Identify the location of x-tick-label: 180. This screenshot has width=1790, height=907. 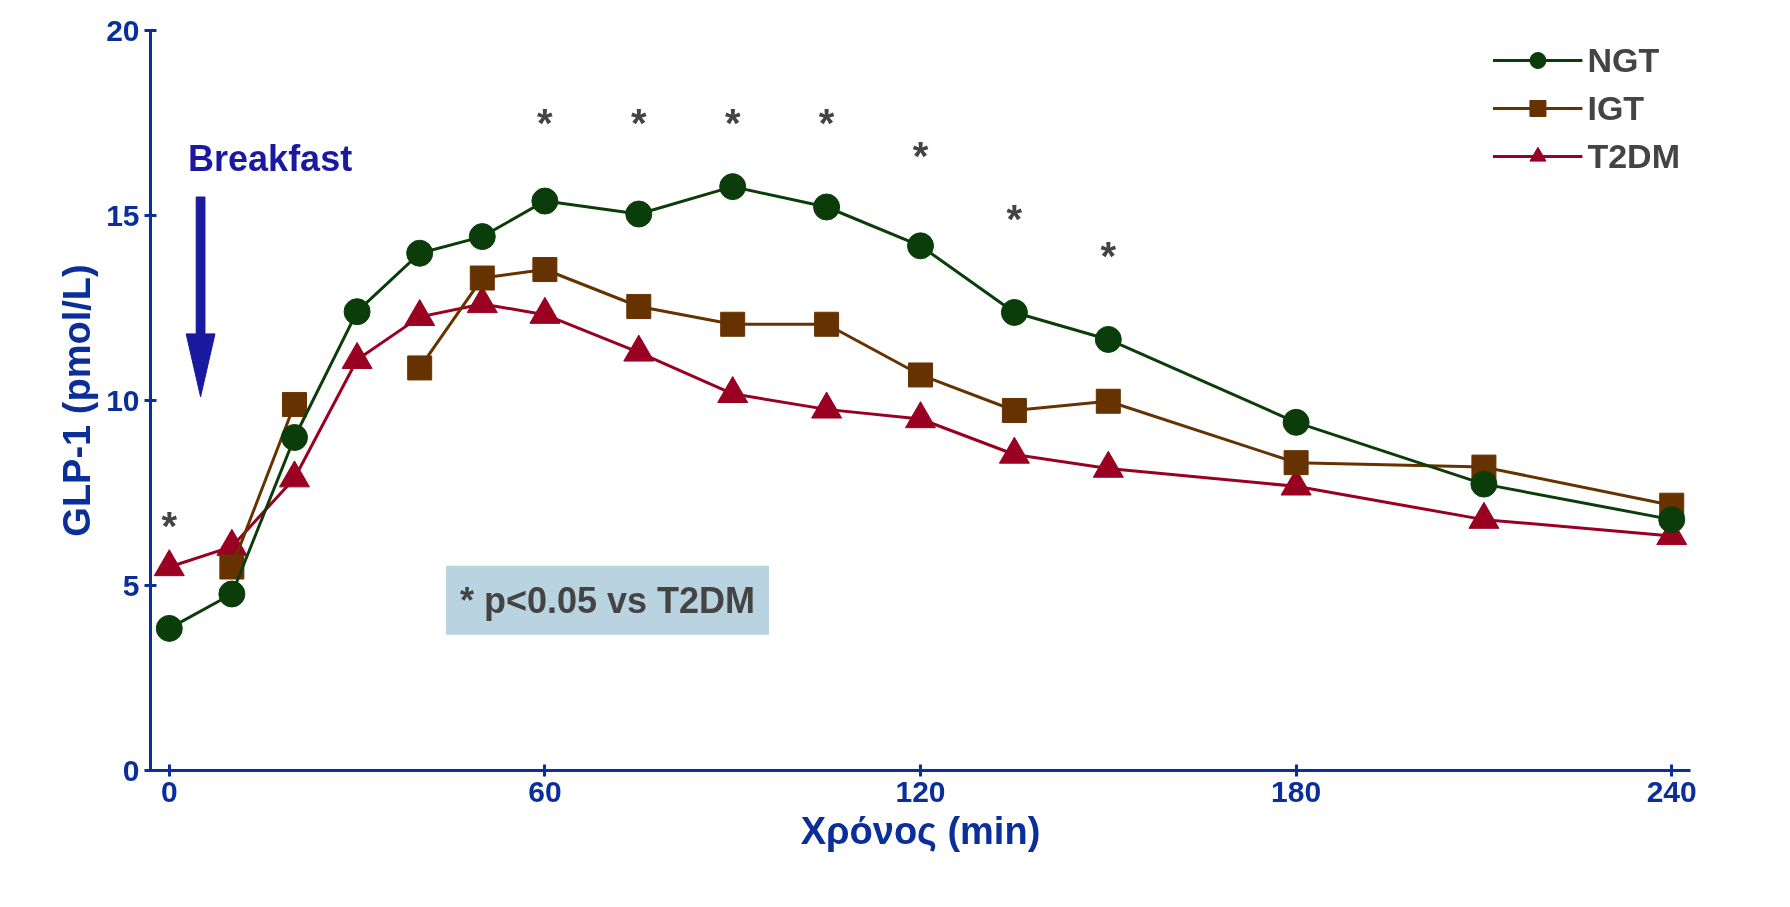
(1296, 791).